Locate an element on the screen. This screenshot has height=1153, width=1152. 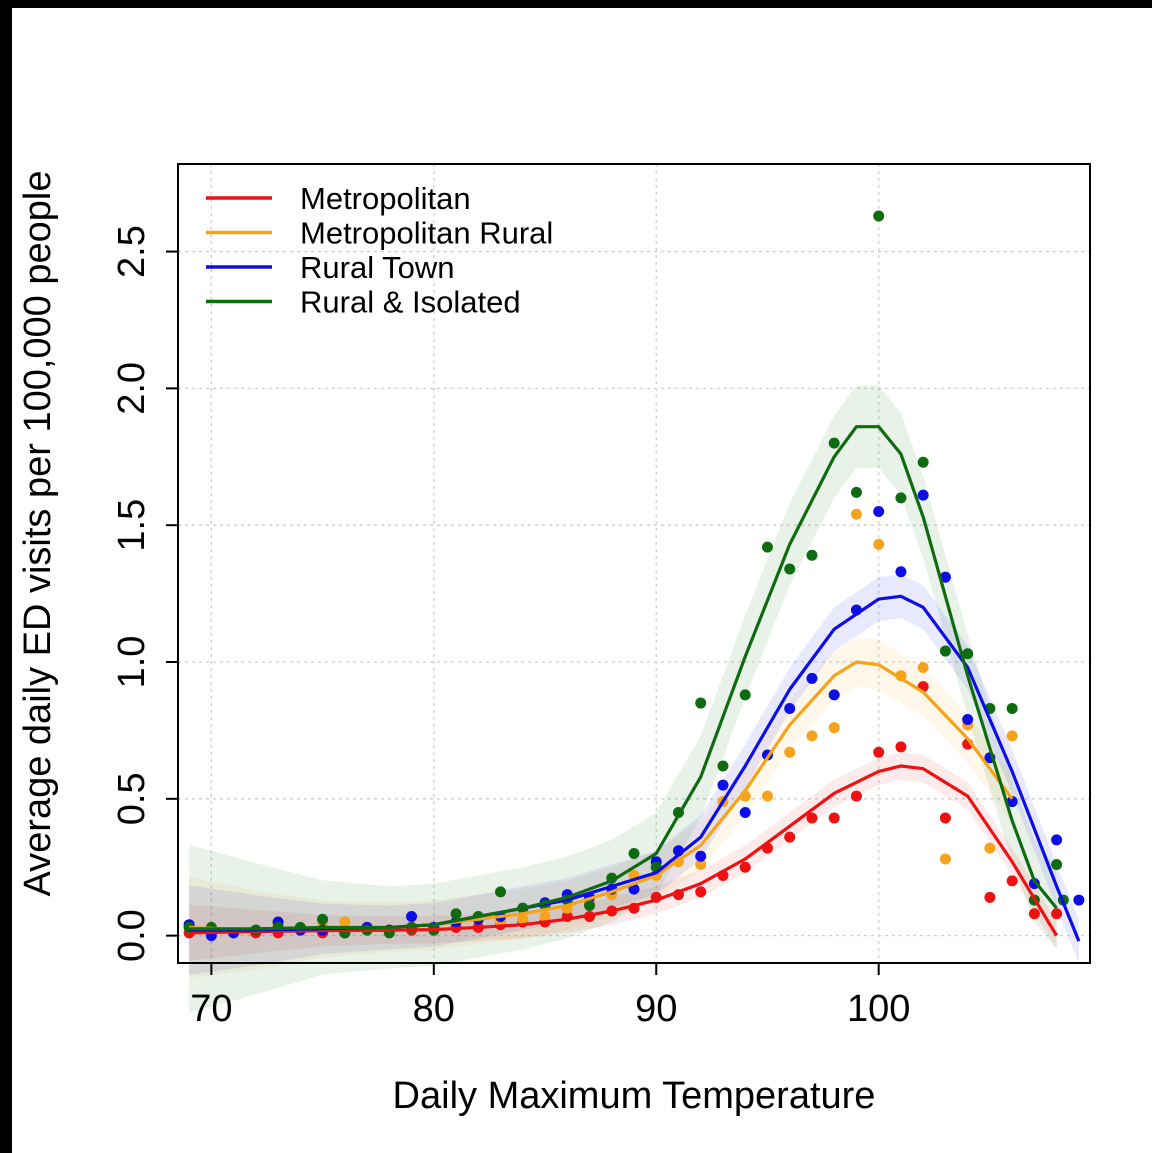
confidence-band is located at coordinates (623, 856).